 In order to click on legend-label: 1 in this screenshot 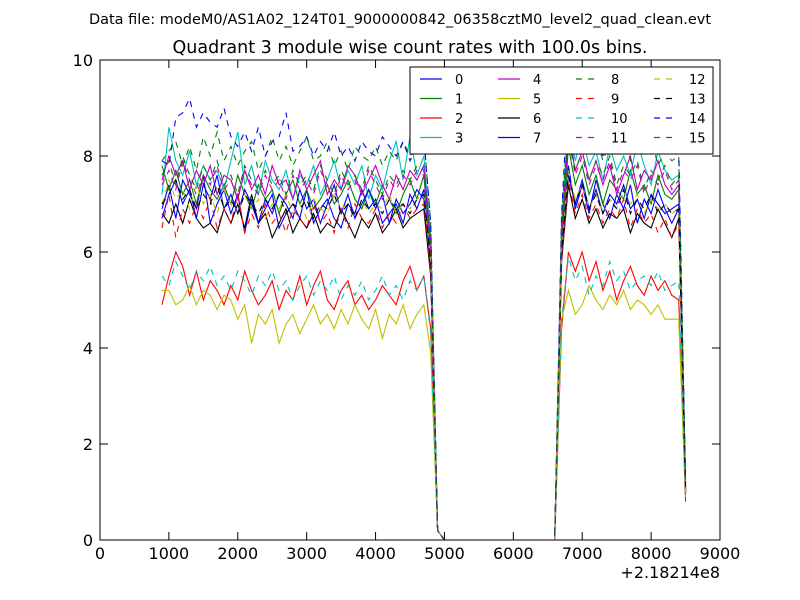, I will do `click(459, 100)`.